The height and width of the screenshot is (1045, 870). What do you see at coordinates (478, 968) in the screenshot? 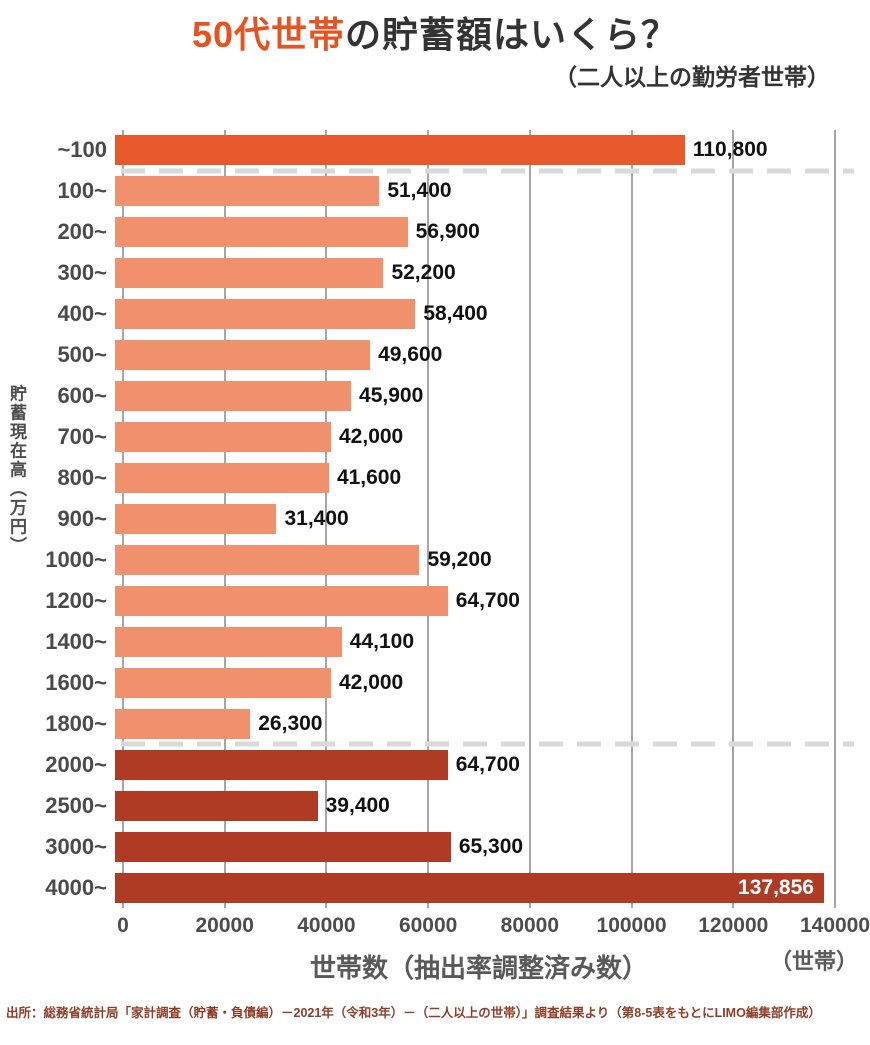
I see `x-axis-label: 世帯数（抽出率調整済み数）` at bounding box center [478, 968].